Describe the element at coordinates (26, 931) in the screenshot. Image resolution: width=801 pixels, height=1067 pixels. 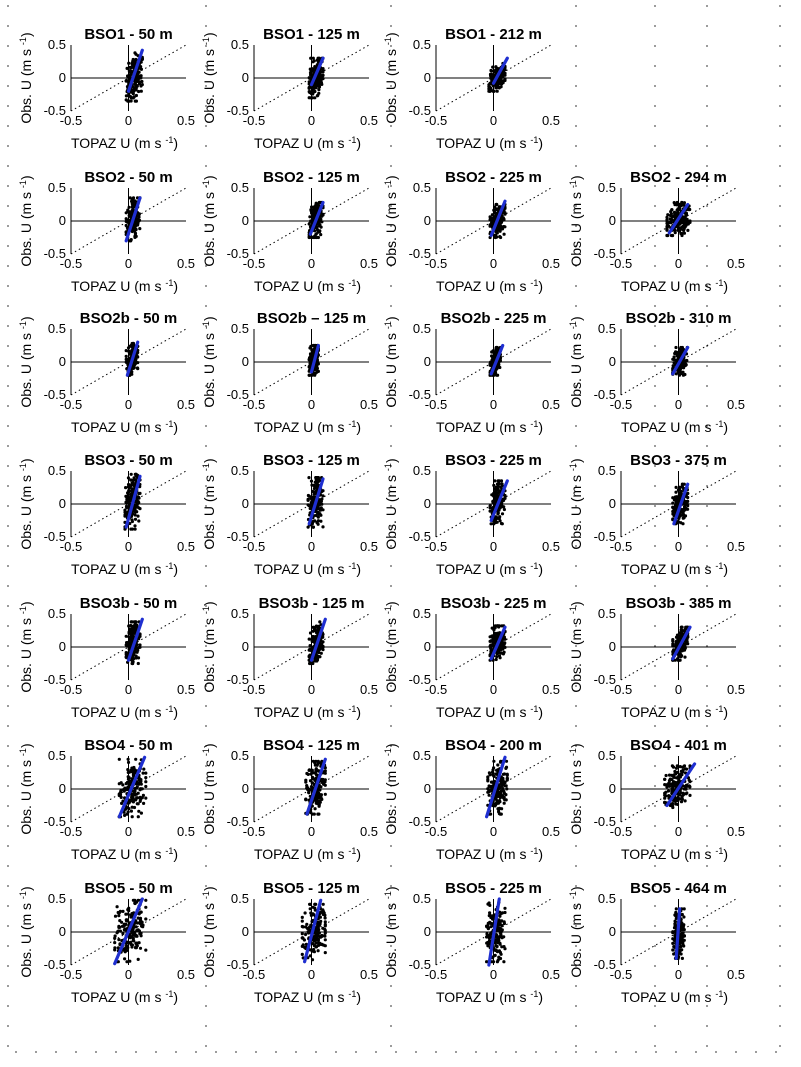
I see `y-axis-label: Obs. U (m s -1)` at that location.